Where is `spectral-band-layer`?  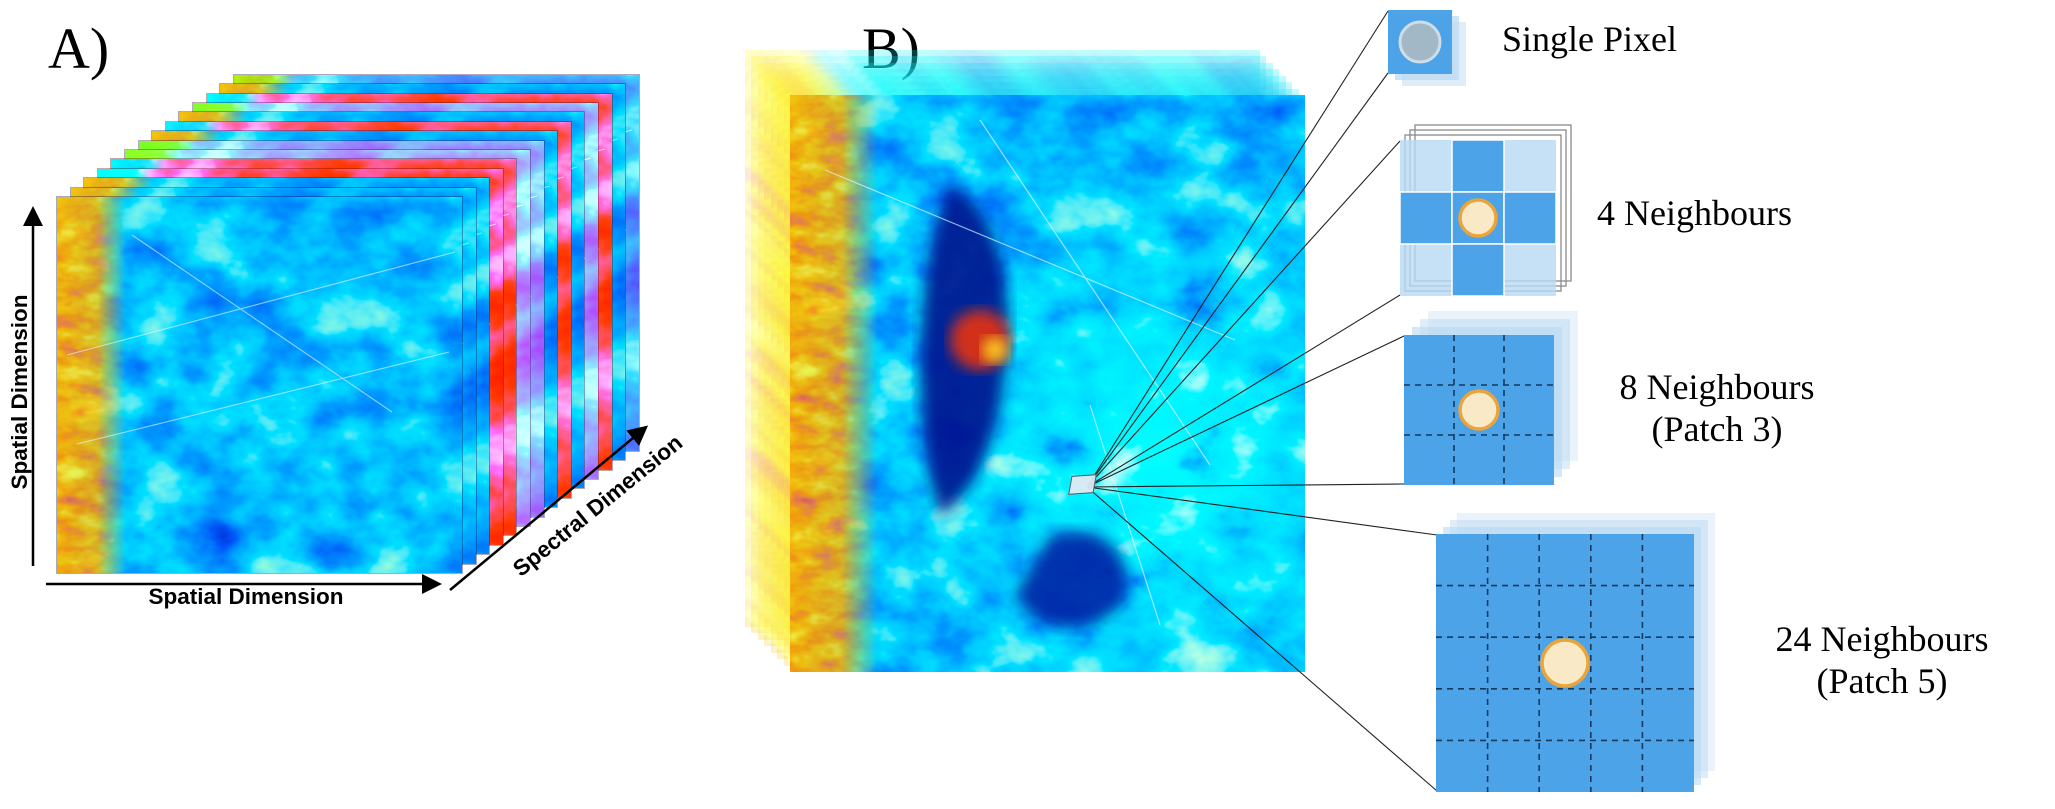
spectral-band-layer is located at coordinates (259, 385).